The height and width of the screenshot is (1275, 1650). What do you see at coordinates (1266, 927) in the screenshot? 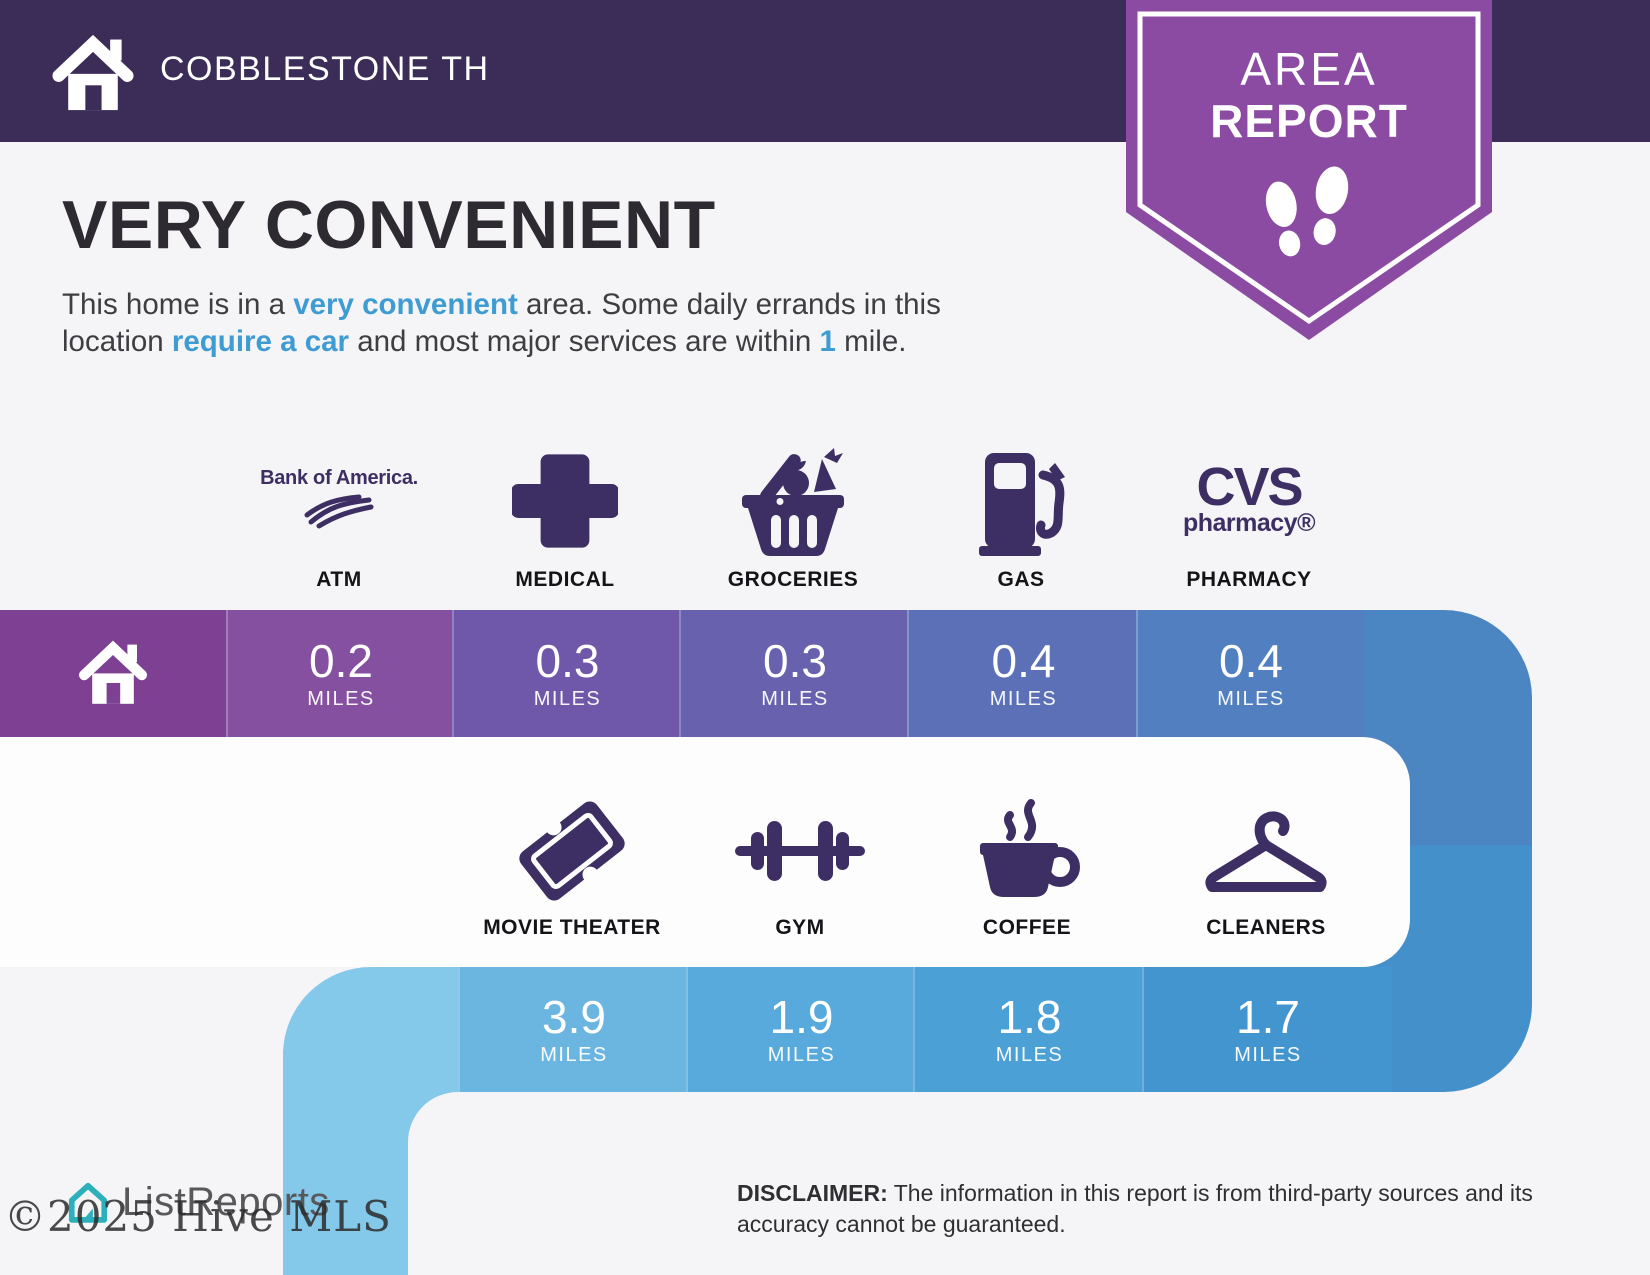
I see `amenity-label: CLEANERS` at bounding box center [1266, 927].